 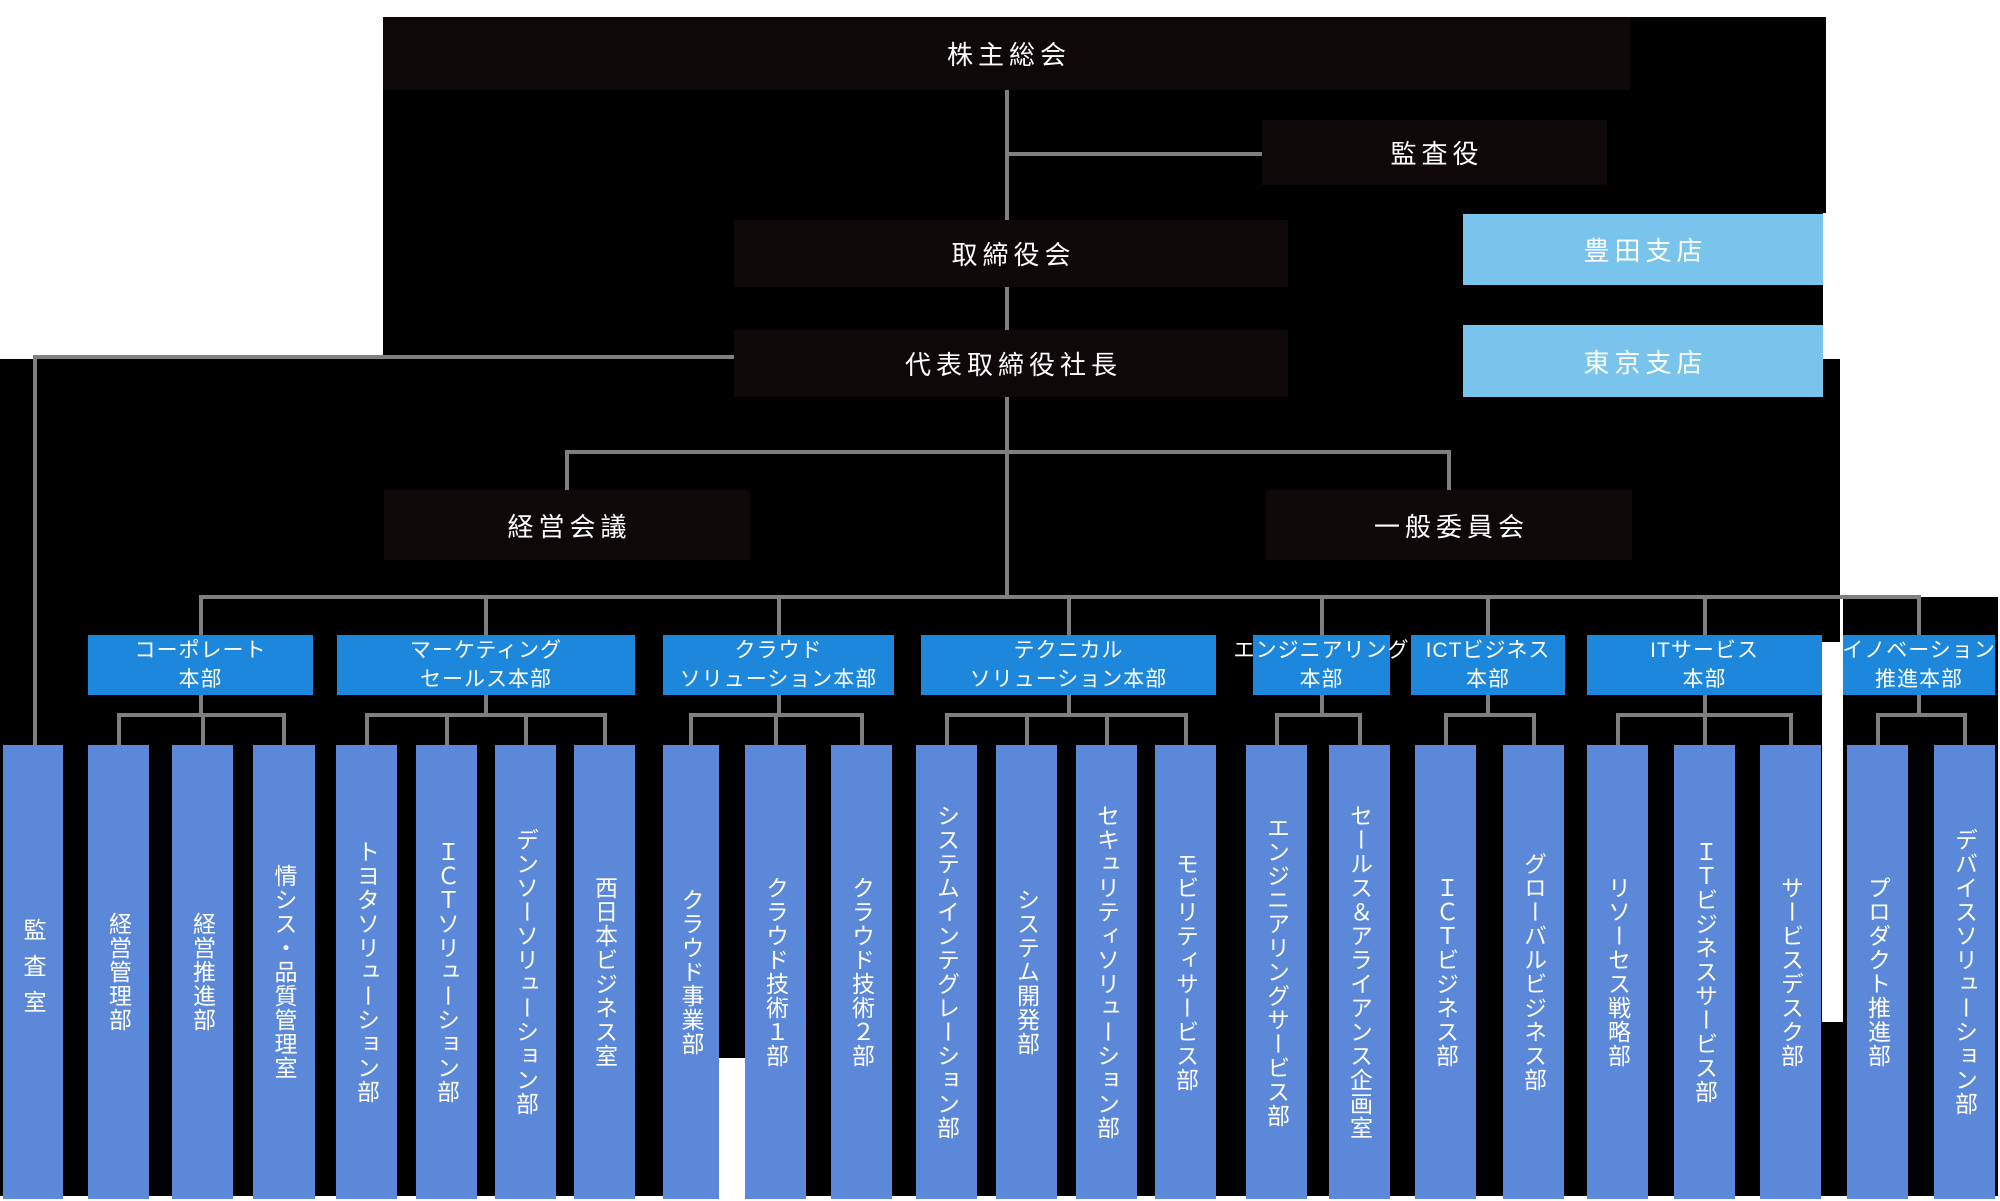 What do you see at coordinates (486, 665) in the screenshot?
I see `division-header-marketing-sales-division: マーケティング セールス本部` at bounding box center [486, 665].